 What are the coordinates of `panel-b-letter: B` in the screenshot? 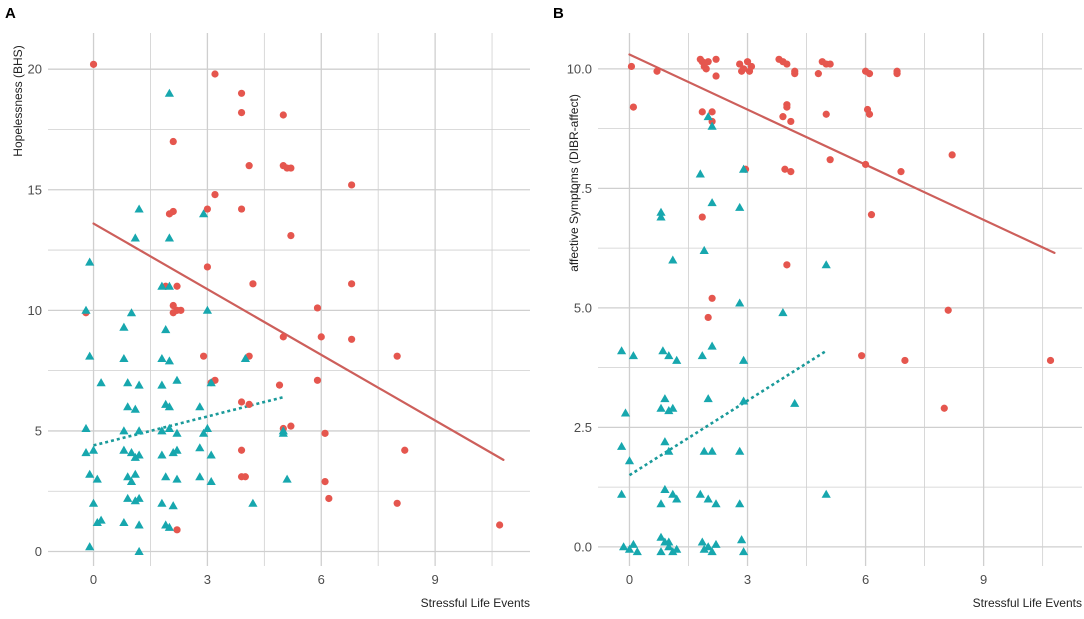 It's located at (558, 13).